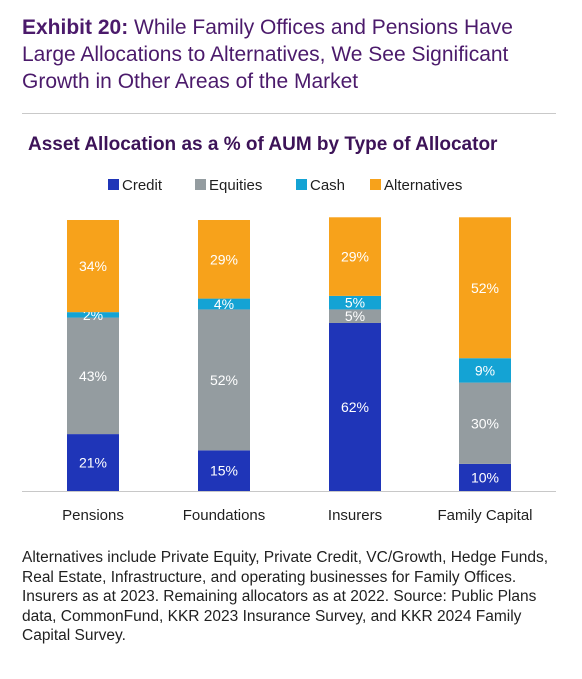 Image resolution: width=582 pixels, height=679 pixels. What do you see at coordinates (423, 185) in the screenshot?
I see `legend-label-alternatives: Alternatives` at bounding box center [423, 185].